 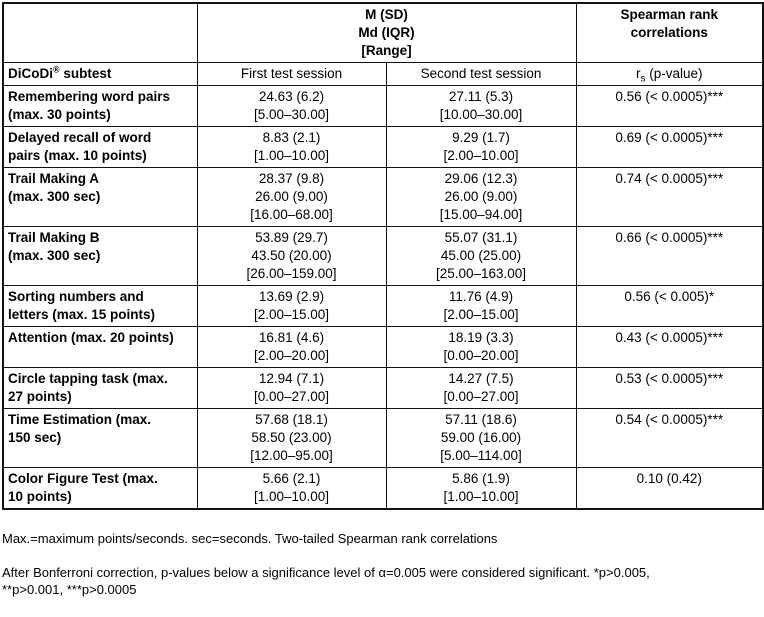 I want to click on subtest-cell: Circle tapping task (max. 27 points), so click(x=100, y=388).